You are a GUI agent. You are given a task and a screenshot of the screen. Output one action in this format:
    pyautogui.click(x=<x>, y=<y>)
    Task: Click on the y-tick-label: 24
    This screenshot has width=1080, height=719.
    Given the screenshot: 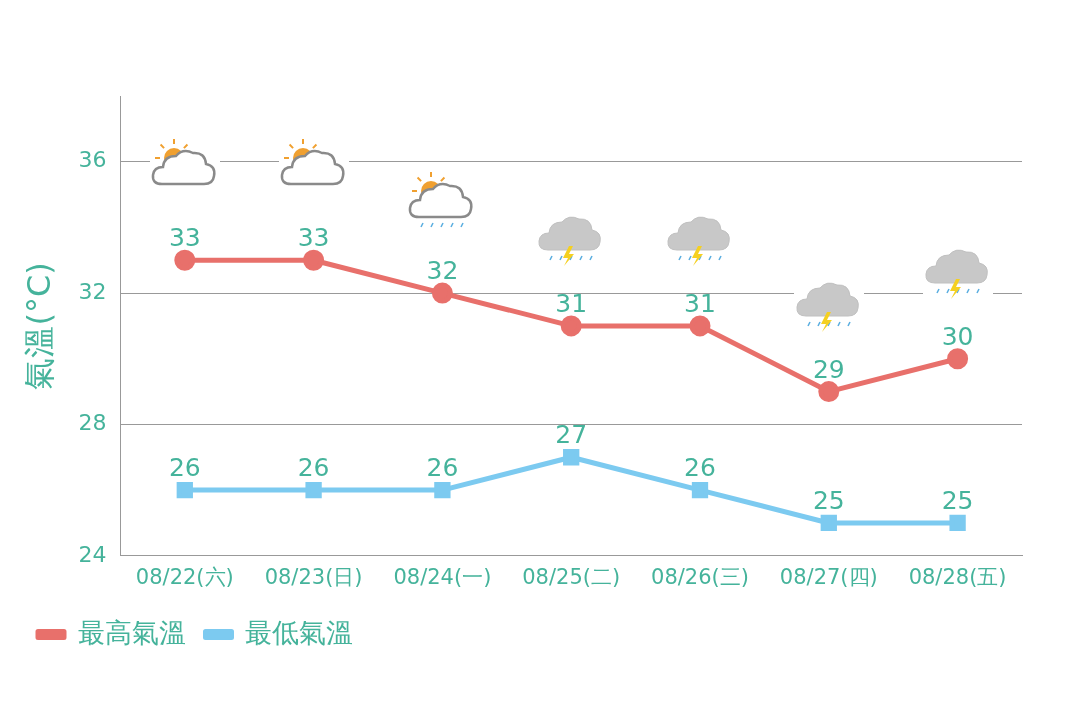 What is the action you would take?
    pyautogui.click(x=92, y=554)
    